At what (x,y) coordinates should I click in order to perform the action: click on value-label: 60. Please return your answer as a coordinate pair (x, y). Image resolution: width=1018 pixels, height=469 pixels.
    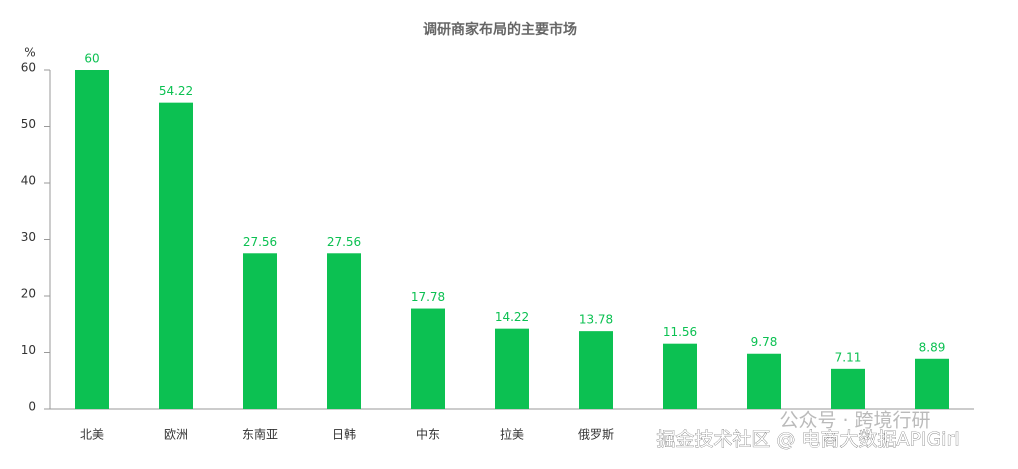
    Looking at the image, I should click on (91, 59).